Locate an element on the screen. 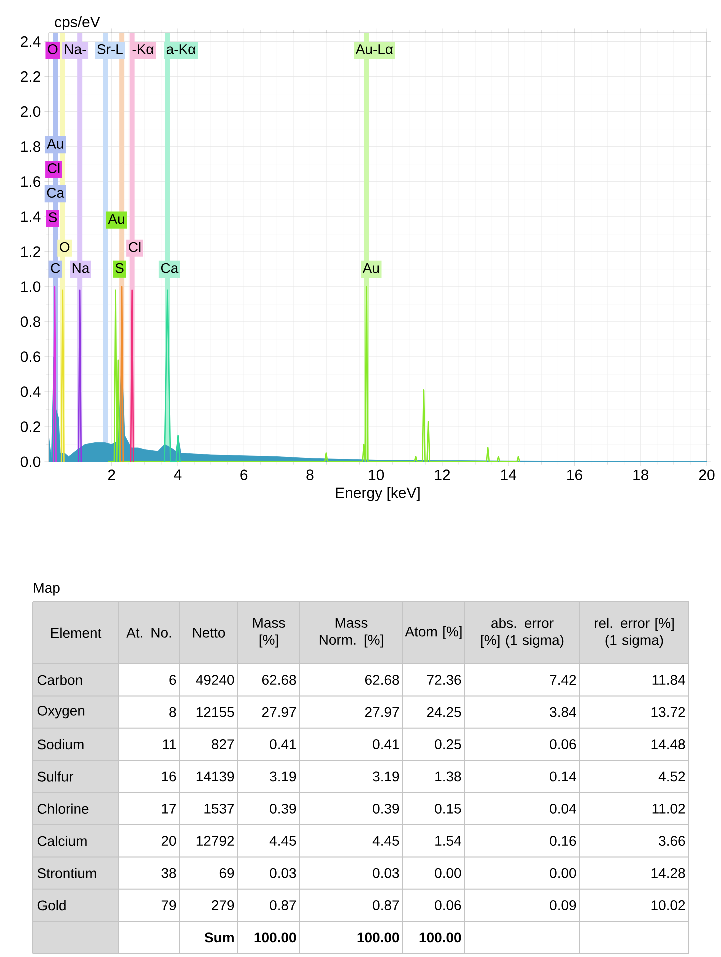 The width and height of the screenshot is (721, 957). text: 20 is located at coordinates (169, 841).